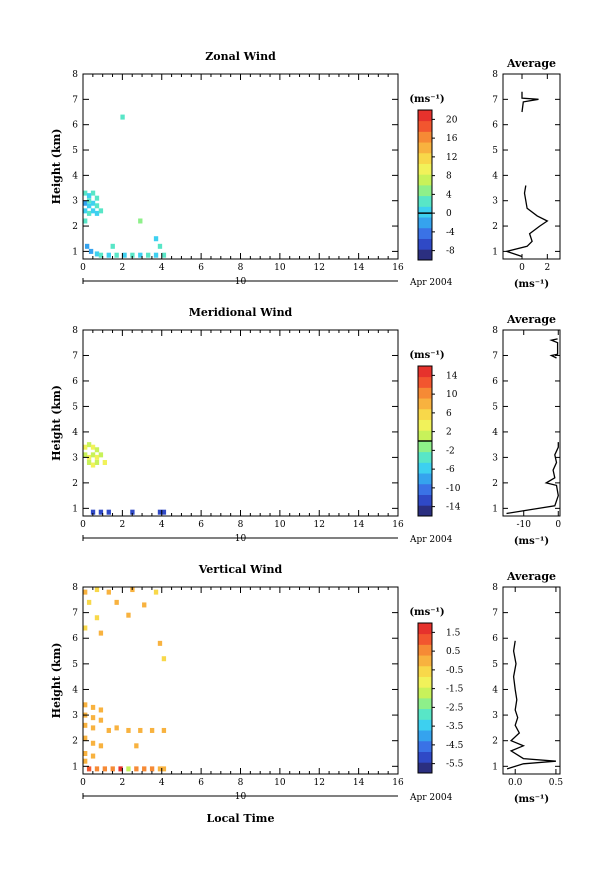  Describe the element at coordinates (240, 569) in the screenshot. I see `panel-title: Vertical Wind` at that location.